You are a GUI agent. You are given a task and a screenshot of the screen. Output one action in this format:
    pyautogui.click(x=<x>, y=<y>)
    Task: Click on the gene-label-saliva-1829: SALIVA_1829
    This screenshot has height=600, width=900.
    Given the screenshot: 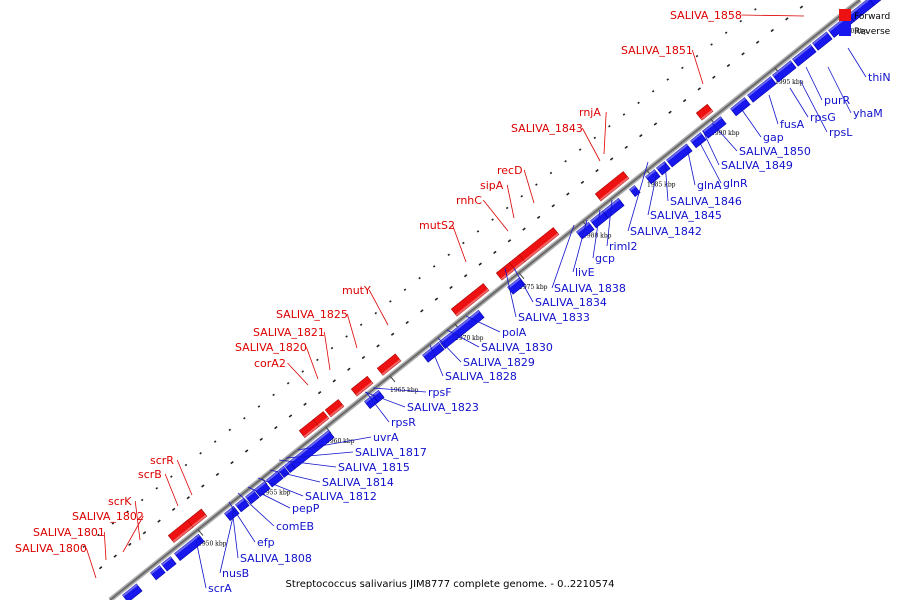 What is the action you would take?
    pyautogui.click(x=499, y=362)
    